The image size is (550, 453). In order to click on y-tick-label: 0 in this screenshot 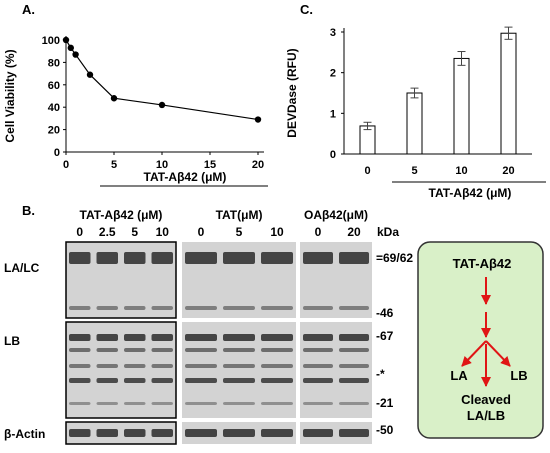, I will do `click(57, 153)`.